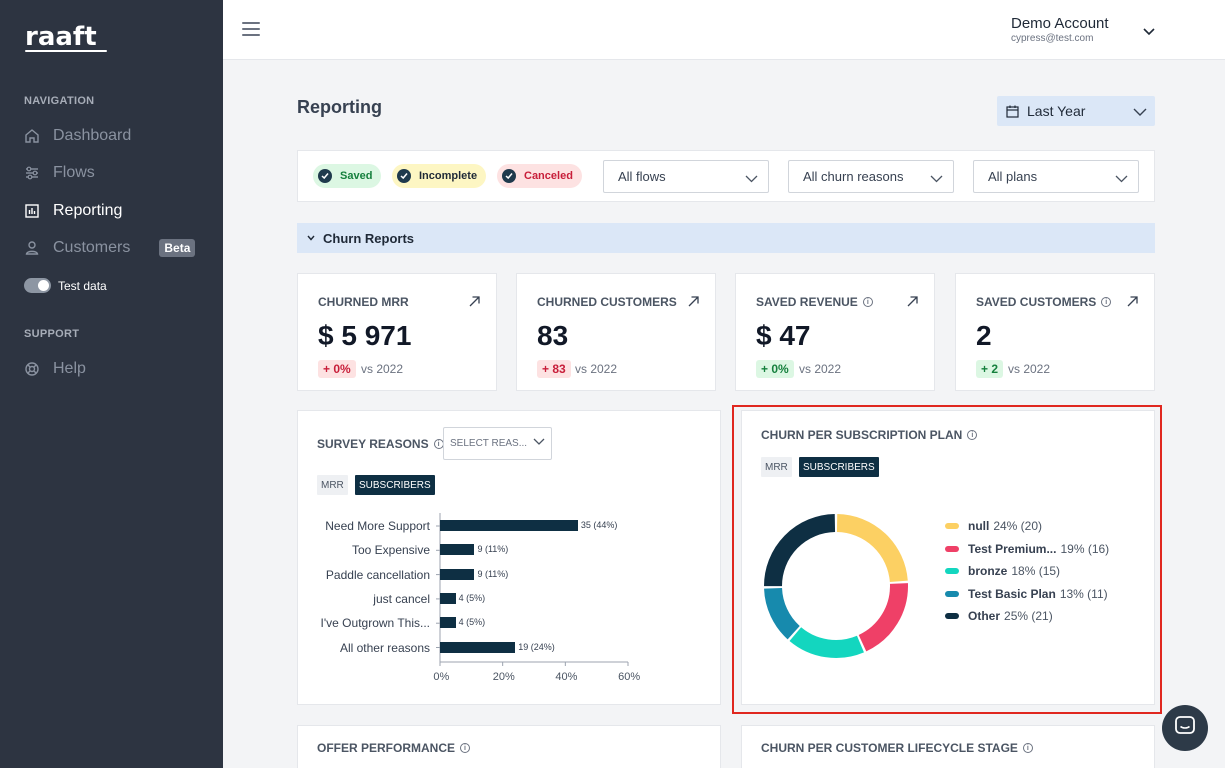 The image size is (1225, 768). Describe the element at coordinates (448, 176) in the screenshot. I see `pill-label: Incomplete` at that location.